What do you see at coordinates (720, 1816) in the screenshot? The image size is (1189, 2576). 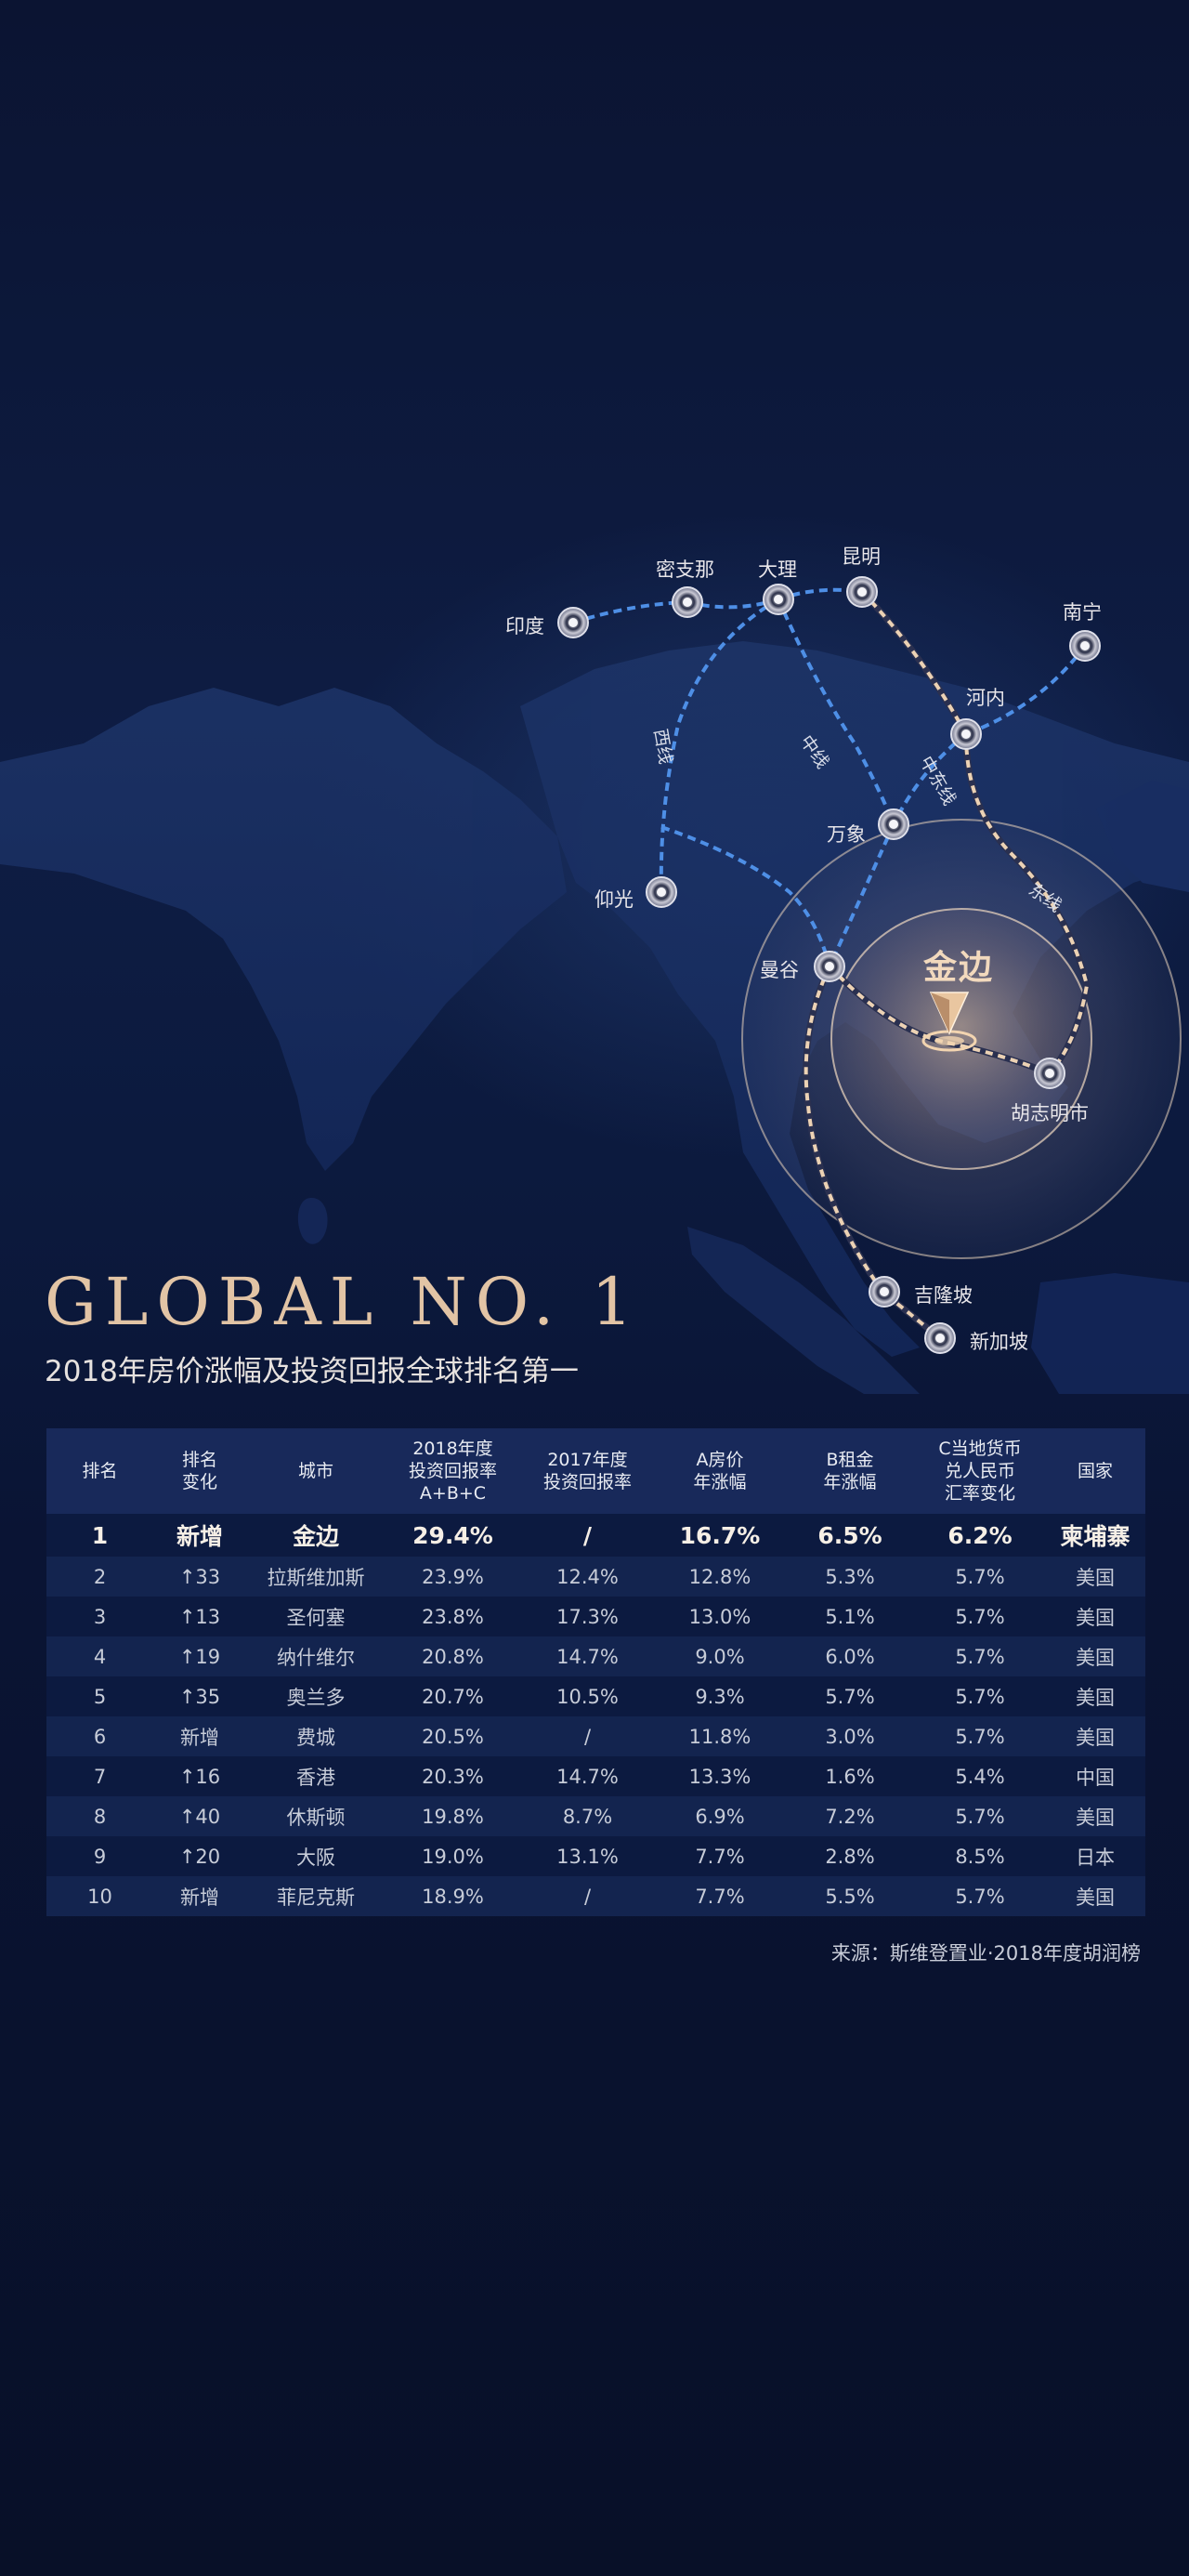 I see `table-cell-price: 6.9%` at bounding box center [720, 1816].